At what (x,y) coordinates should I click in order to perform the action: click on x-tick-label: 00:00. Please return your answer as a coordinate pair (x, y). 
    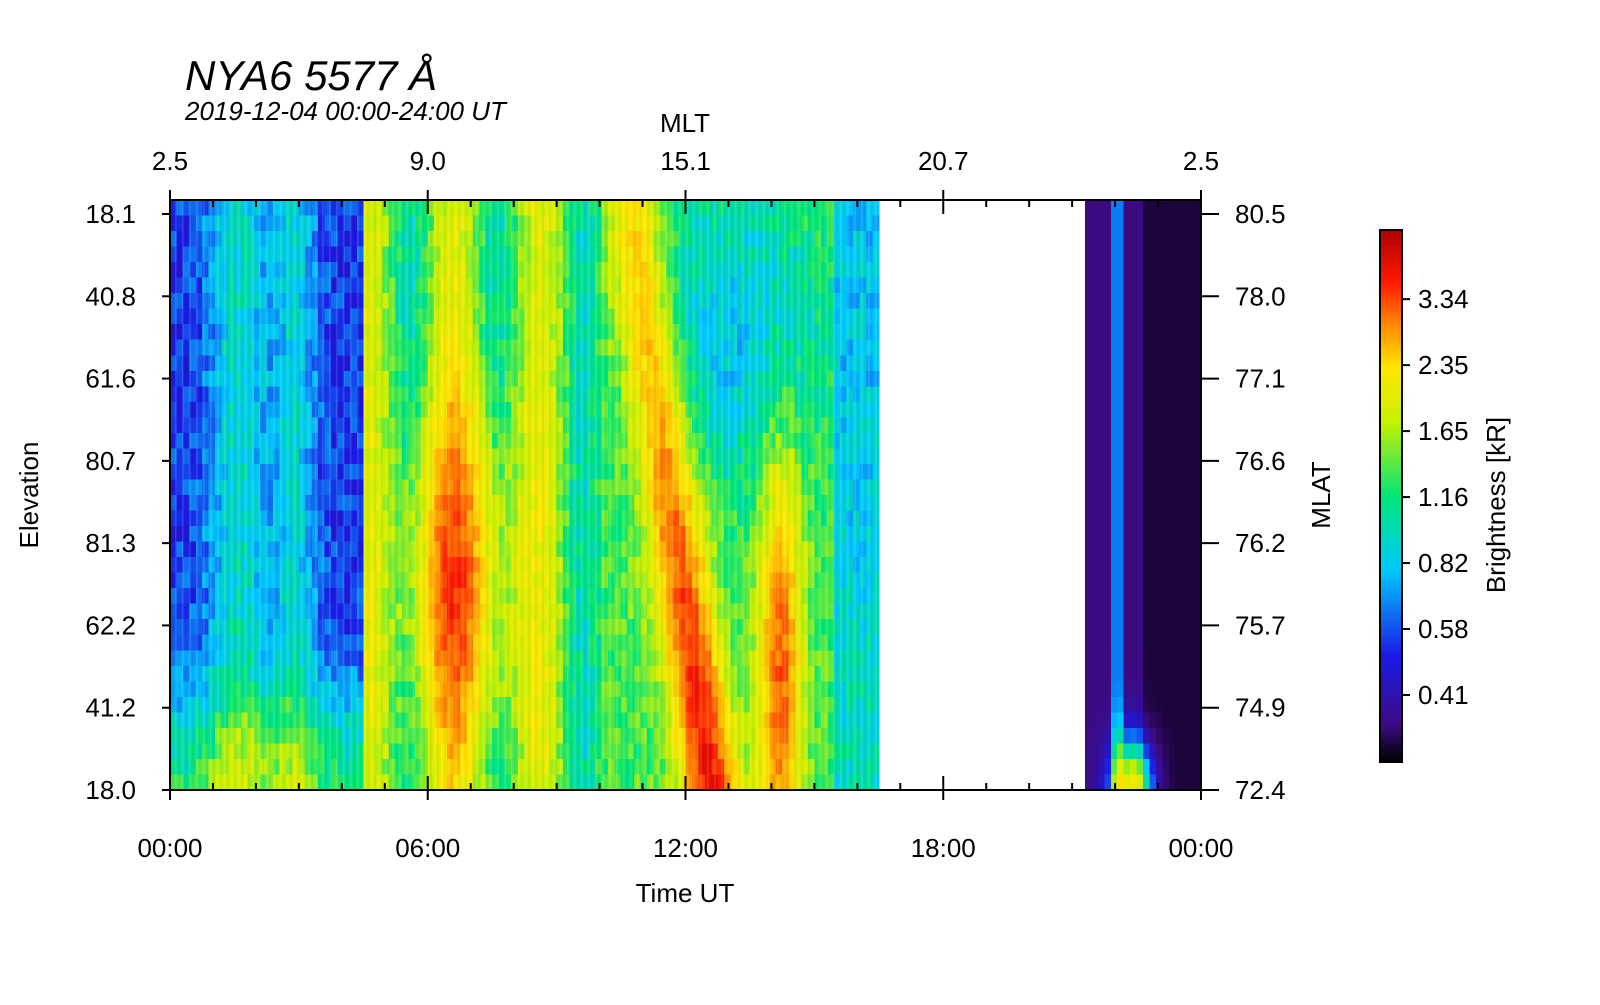
    Looking at the image, I should click on (169, 848).